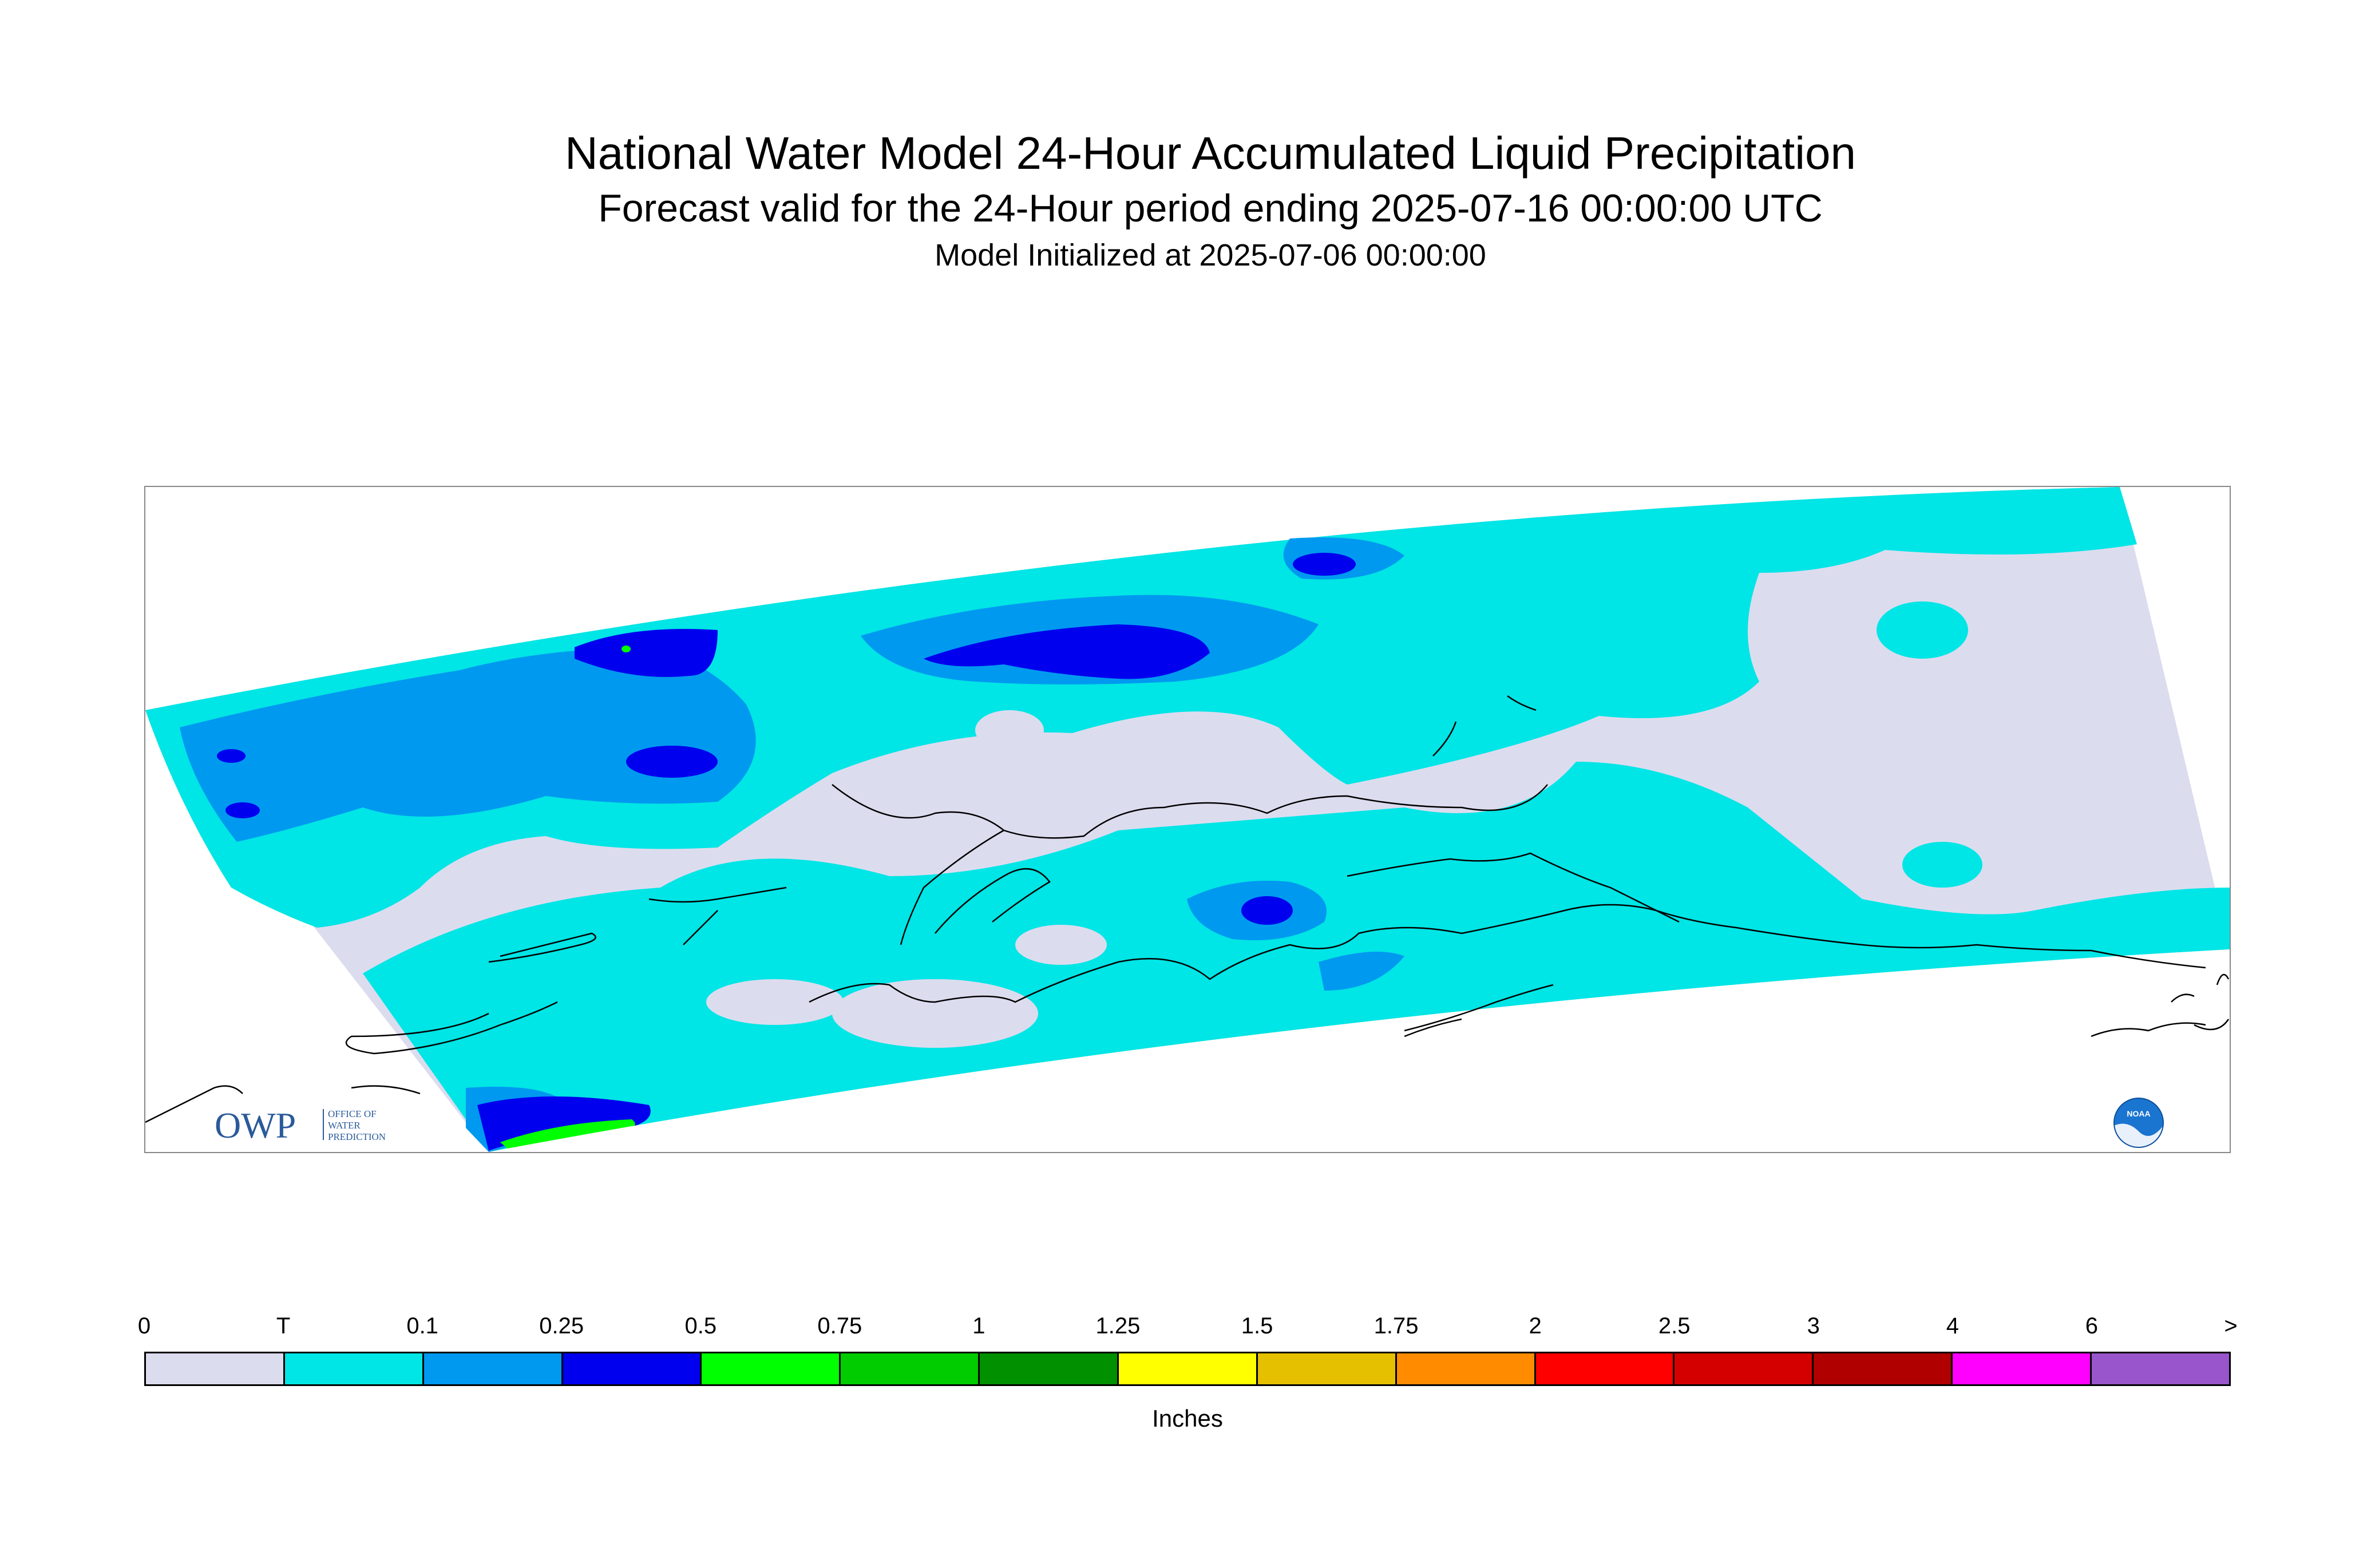 The image size is (2375, 1568). What do you see at coordinates (1118, 1326) in the screenshot?
I see `colorbar-tick-label: 1.25` at bounding box center [1118, 1326].